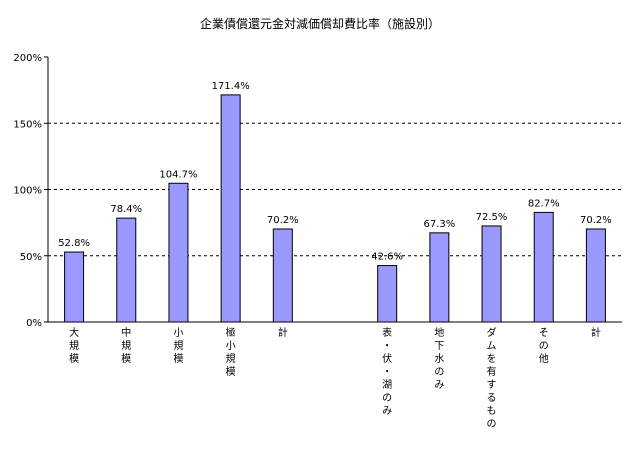 The height and width of the screenshot is (460, 641). I want to click on data-label: 67.3%, so click(439, 224).